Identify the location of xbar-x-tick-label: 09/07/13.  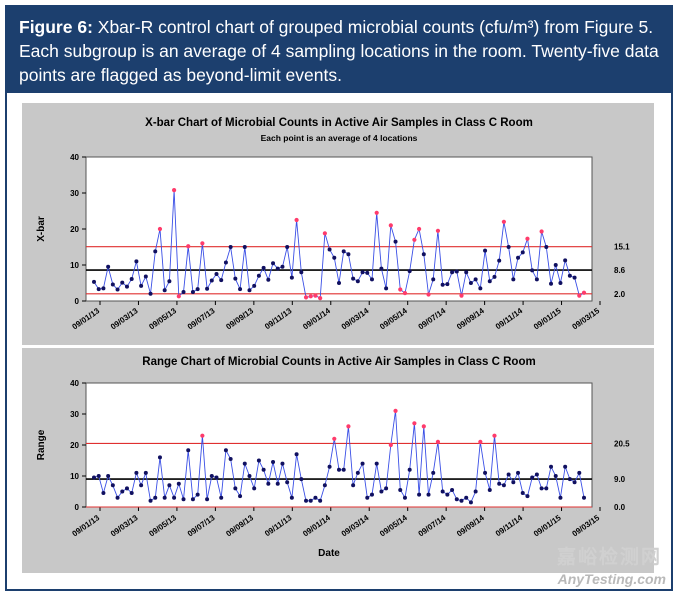
(201, 319).